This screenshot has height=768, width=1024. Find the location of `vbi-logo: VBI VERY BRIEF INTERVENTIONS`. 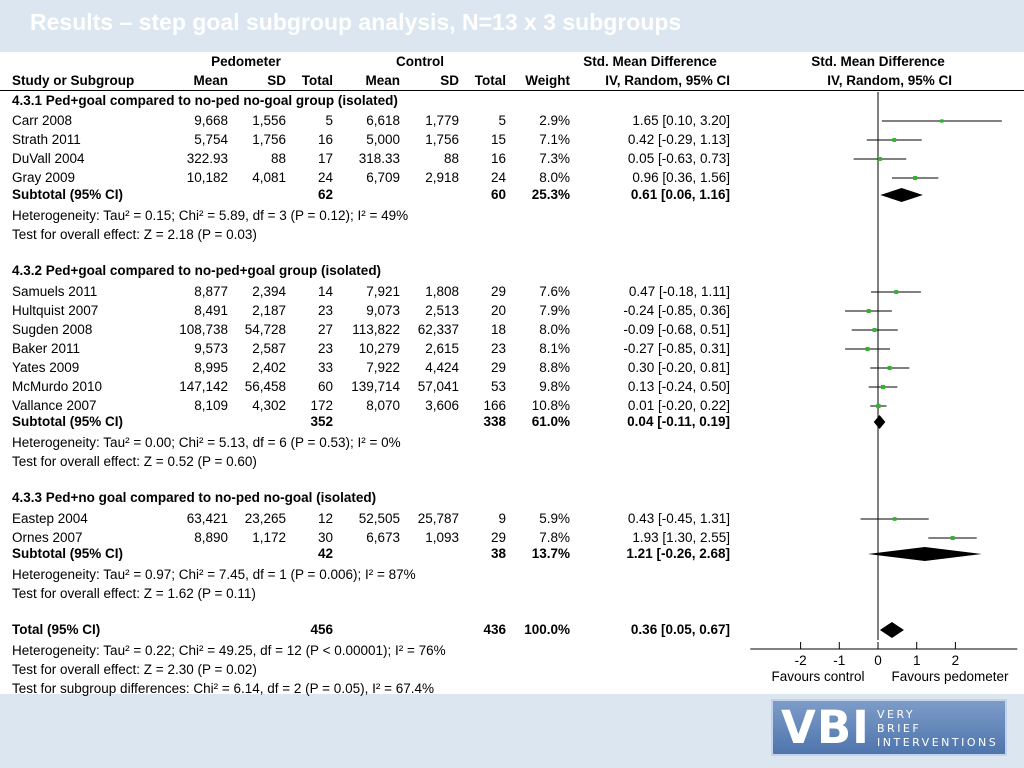

vbi-logo: VBI VERY BRIEF INTERVENTIONS is located at coordinates (889, 727).